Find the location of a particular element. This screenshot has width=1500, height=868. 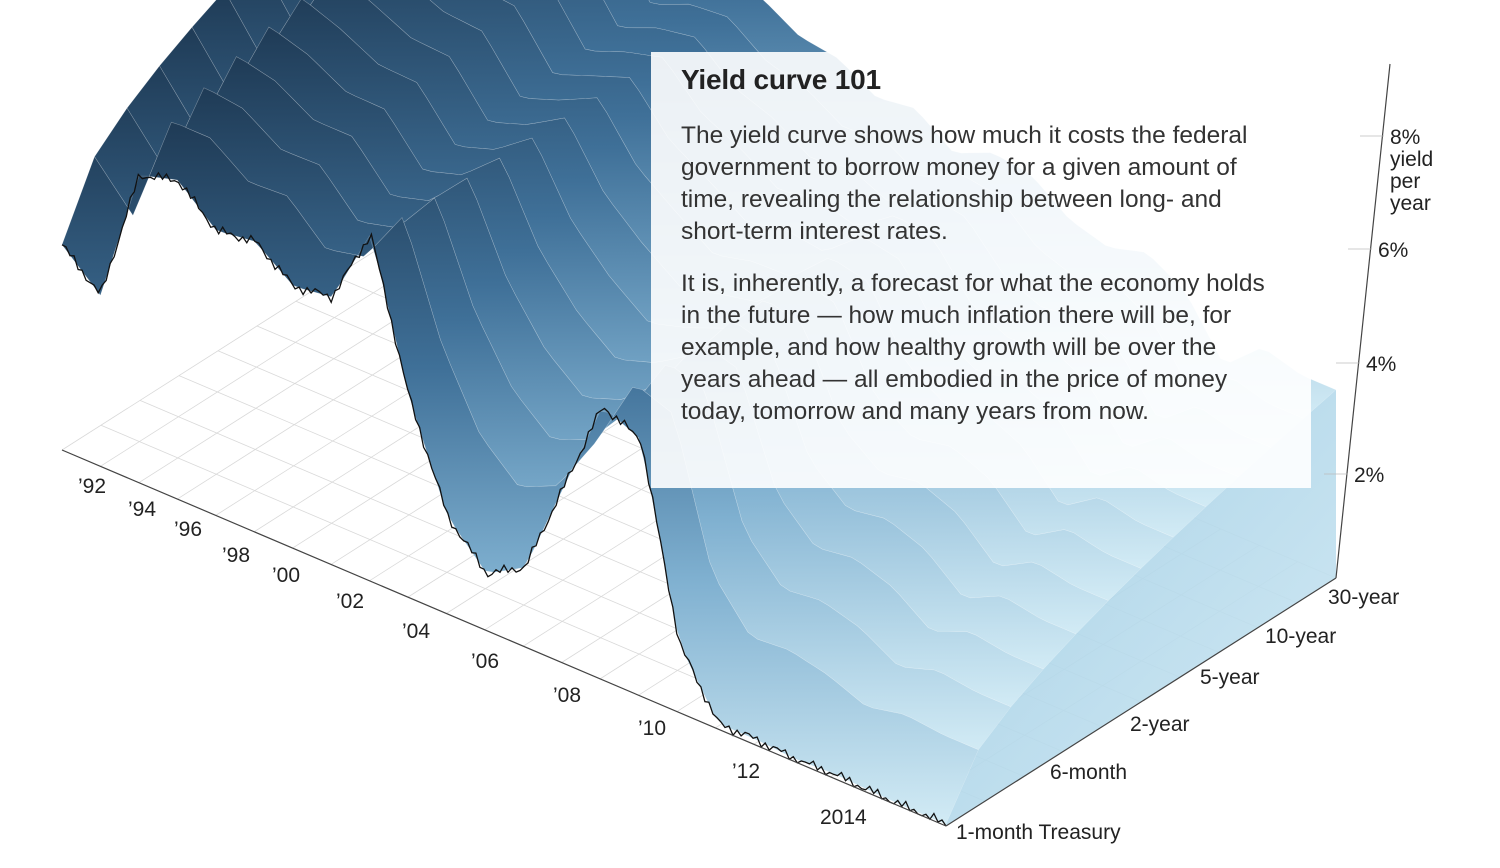

year-tick-label: ’08 is located at coordinates (567, 695).